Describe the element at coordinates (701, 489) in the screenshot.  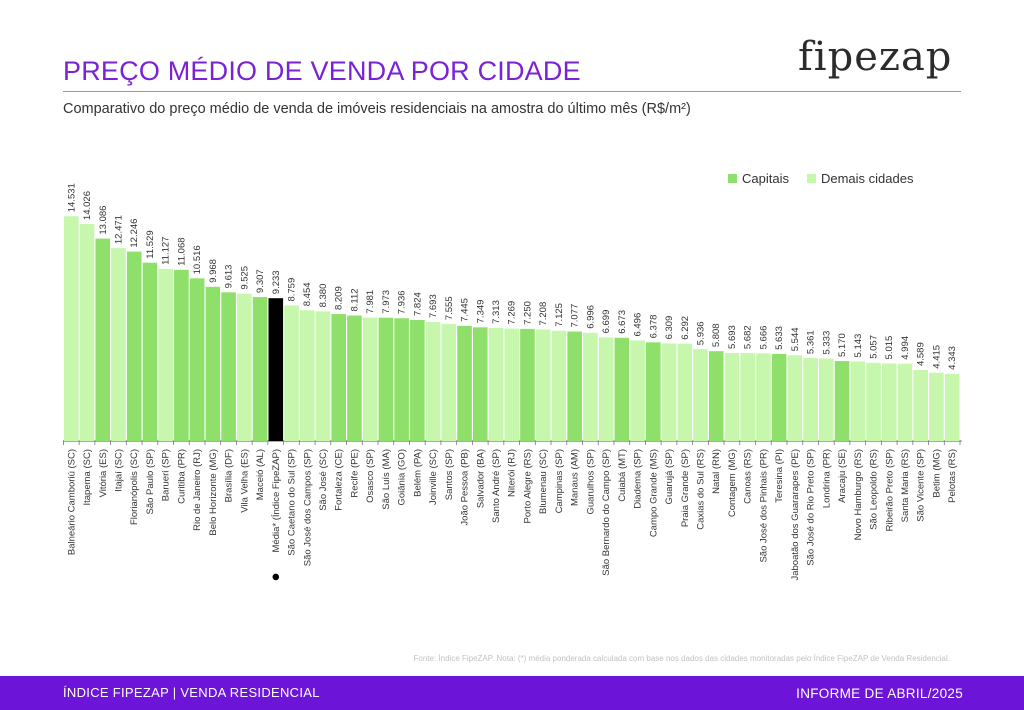
I see `category-label: Caxias do Sul (RS)` at that location.